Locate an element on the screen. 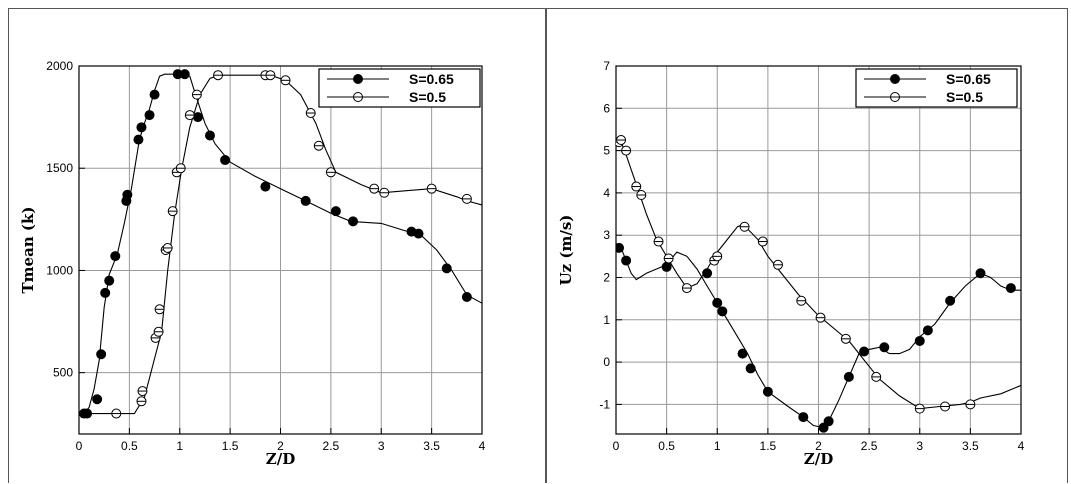  y-tick-label: 7 is located at coordinates (606, 66).